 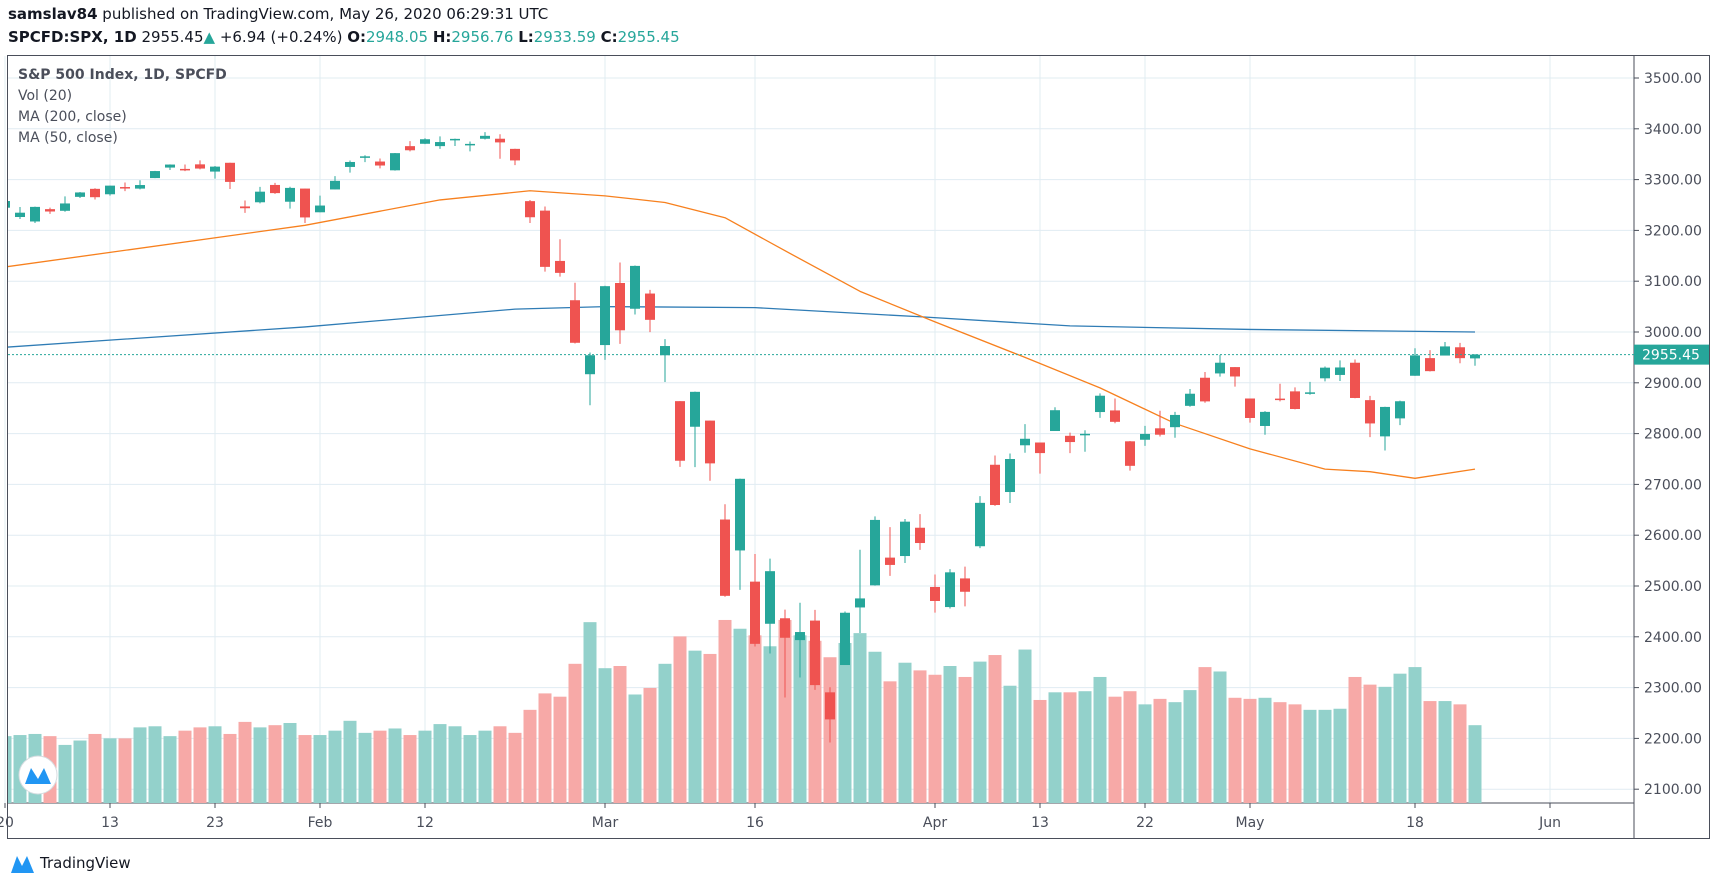 I want to click on tradingview-badge, so click(x=38, y=775).